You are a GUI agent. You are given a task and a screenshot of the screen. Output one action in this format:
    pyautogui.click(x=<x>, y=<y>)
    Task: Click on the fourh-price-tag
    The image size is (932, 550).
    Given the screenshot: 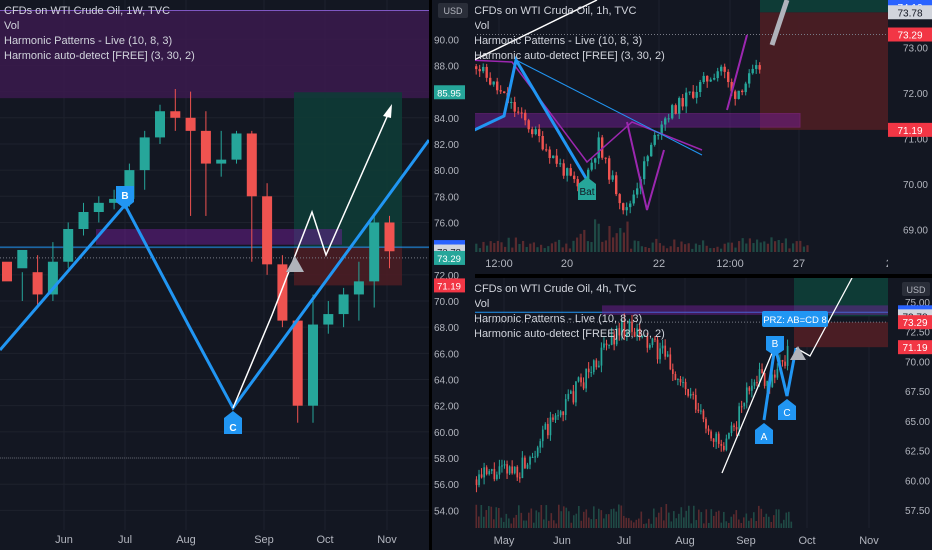 What is the action you would take?
    pyautogui.click(x=915, y=347)
    